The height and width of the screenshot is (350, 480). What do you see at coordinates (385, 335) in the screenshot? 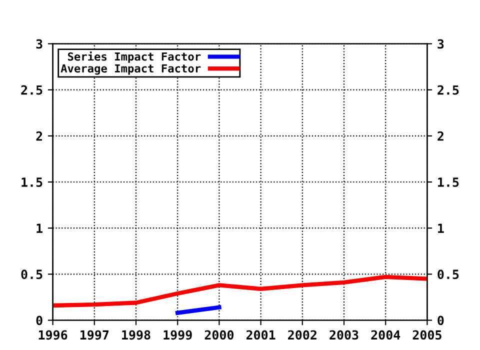
I see `x-tick-label: 2004` at bounding box center [385, 335].